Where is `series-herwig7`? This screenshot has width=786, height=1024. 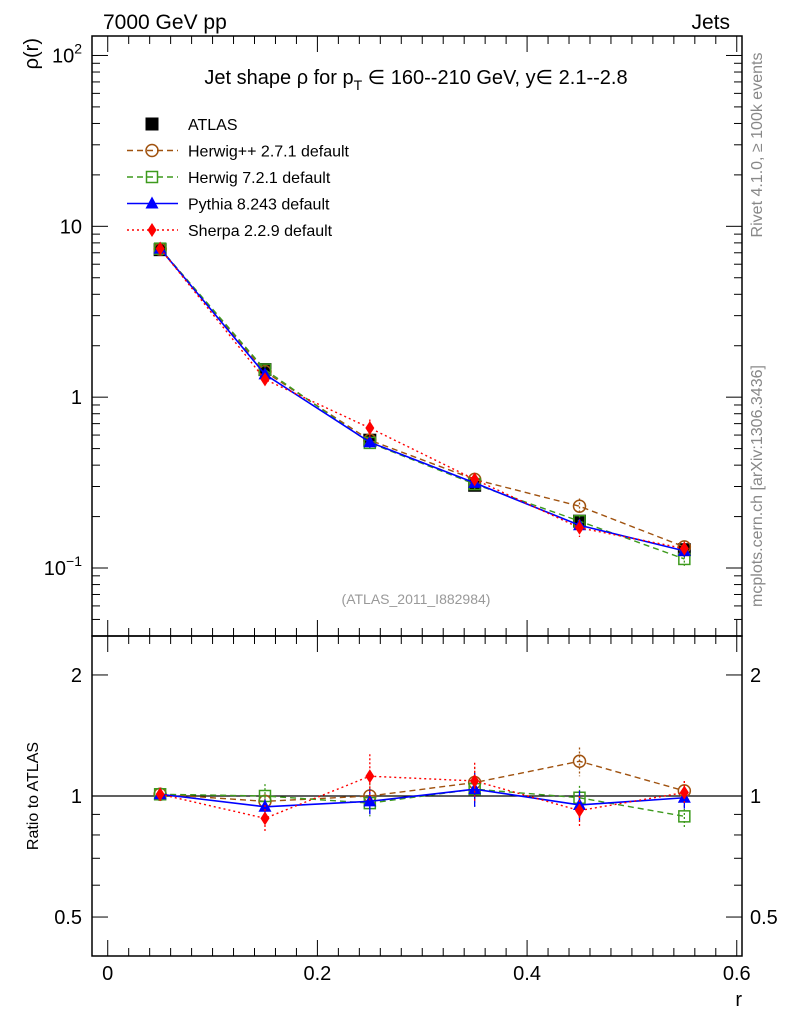
series-herwig7 is located at coordinates (422, 801).